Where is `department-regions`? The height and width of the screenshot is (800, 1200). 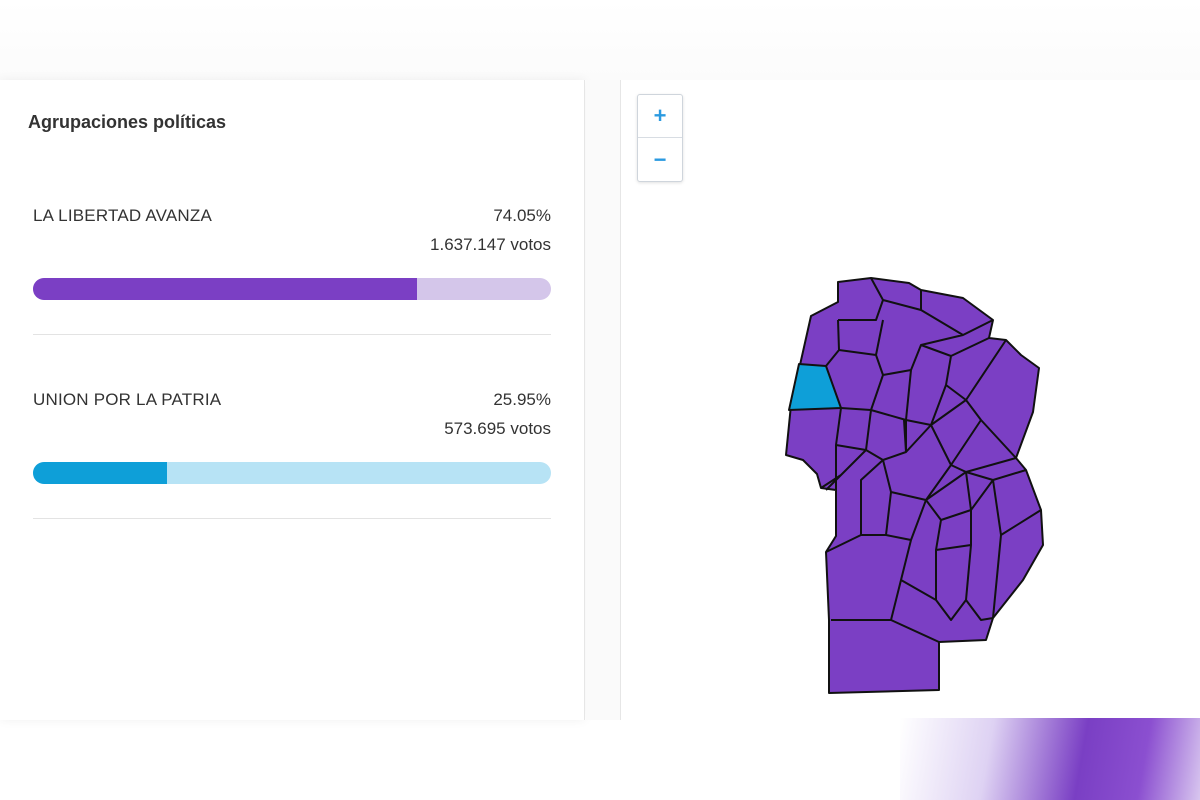
department-regions is located at coordinates (914, 485).